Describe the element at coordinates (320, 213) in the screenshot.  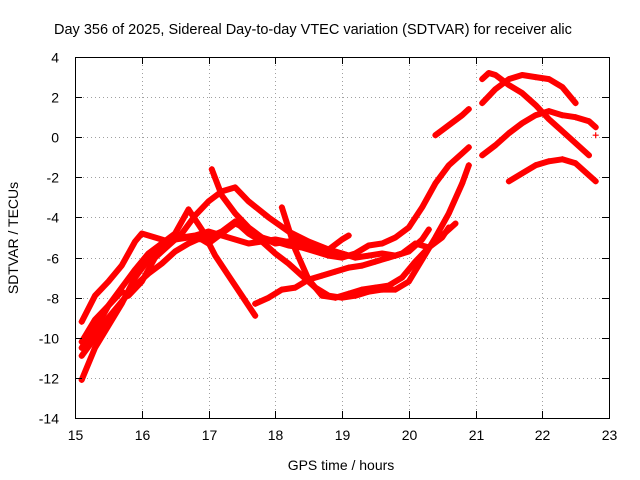
I see `series-track-f` at that location.